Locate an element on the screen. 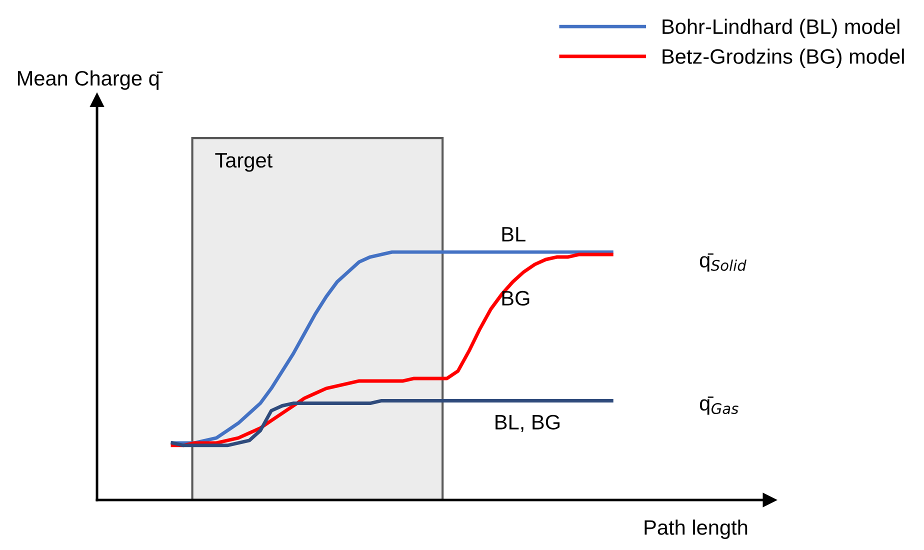  annotation: BL, BG is located at coordinates (528, 423).